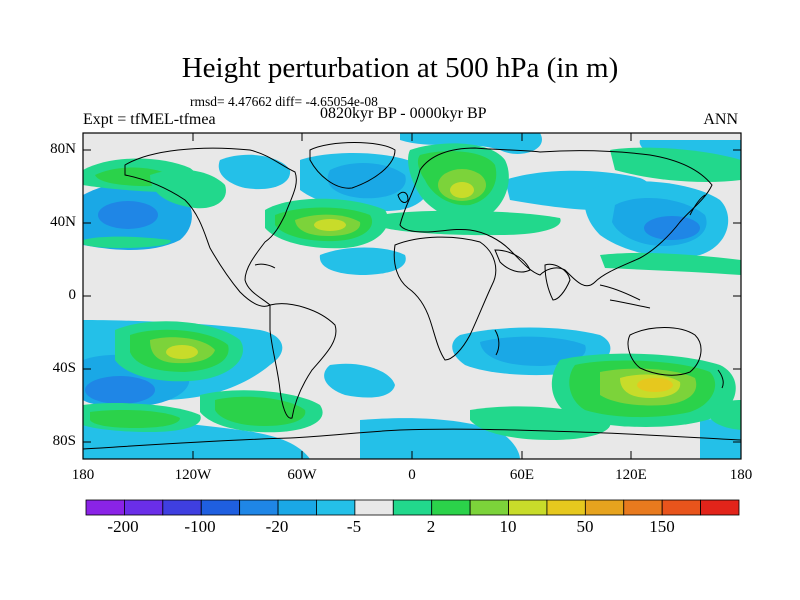  I want to click on lon-label-120e: 120E, so click(631, 475).